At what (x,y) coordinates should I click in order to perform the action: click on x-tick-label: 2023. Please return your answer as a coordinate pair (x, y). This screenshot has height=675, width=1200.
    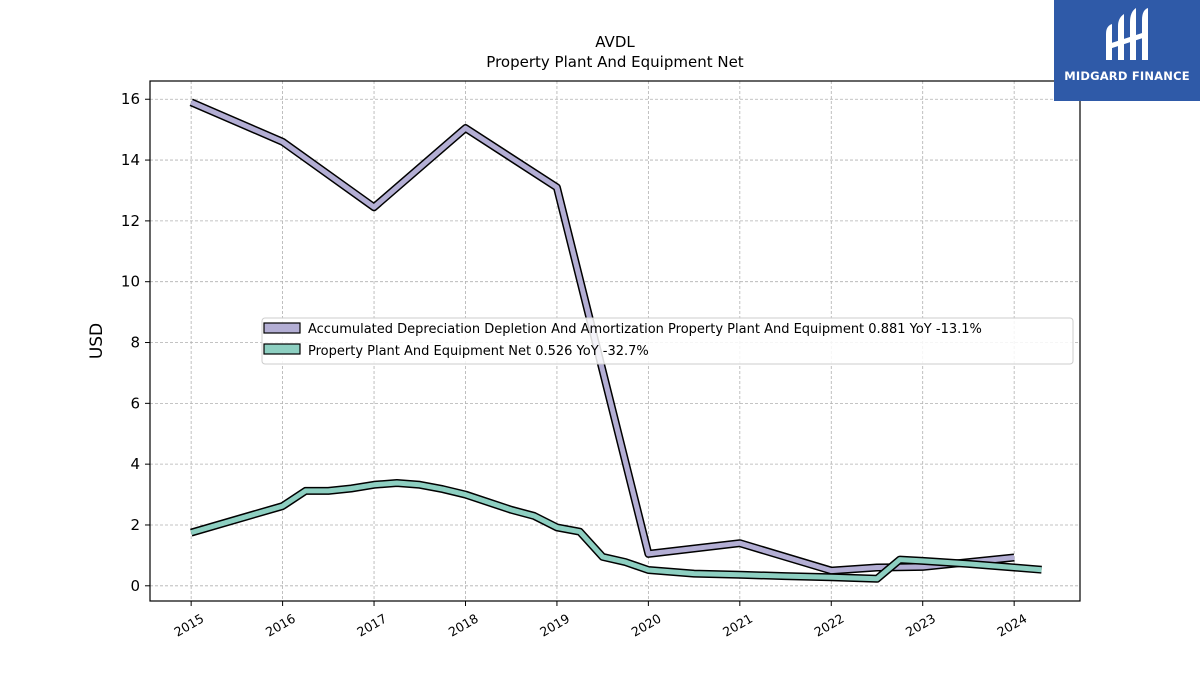
    Looking at the image, I should click on (920, 625).